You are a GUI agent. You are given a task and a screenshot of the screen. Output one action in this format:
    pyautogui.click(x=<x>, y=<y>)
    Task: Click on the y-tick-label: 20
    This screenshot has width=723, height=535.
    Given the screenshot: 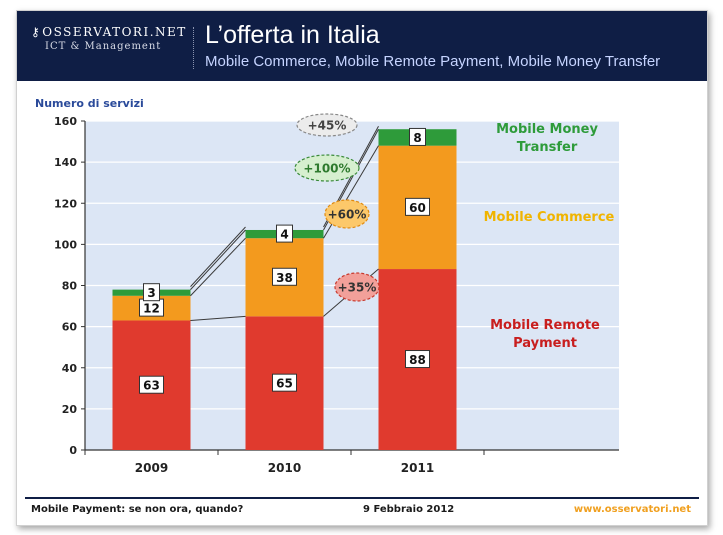 What is the action you would take?
    pyautogui.click(x=70, y=409)
    